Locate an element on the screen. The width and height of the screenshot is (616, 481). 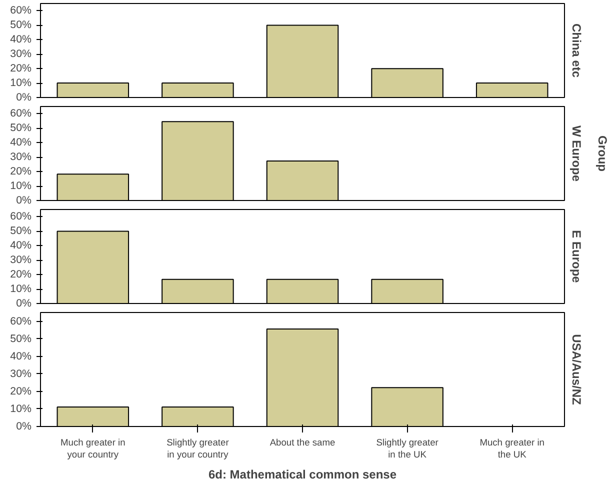
text: China etc is located at coordinates (577, 50).